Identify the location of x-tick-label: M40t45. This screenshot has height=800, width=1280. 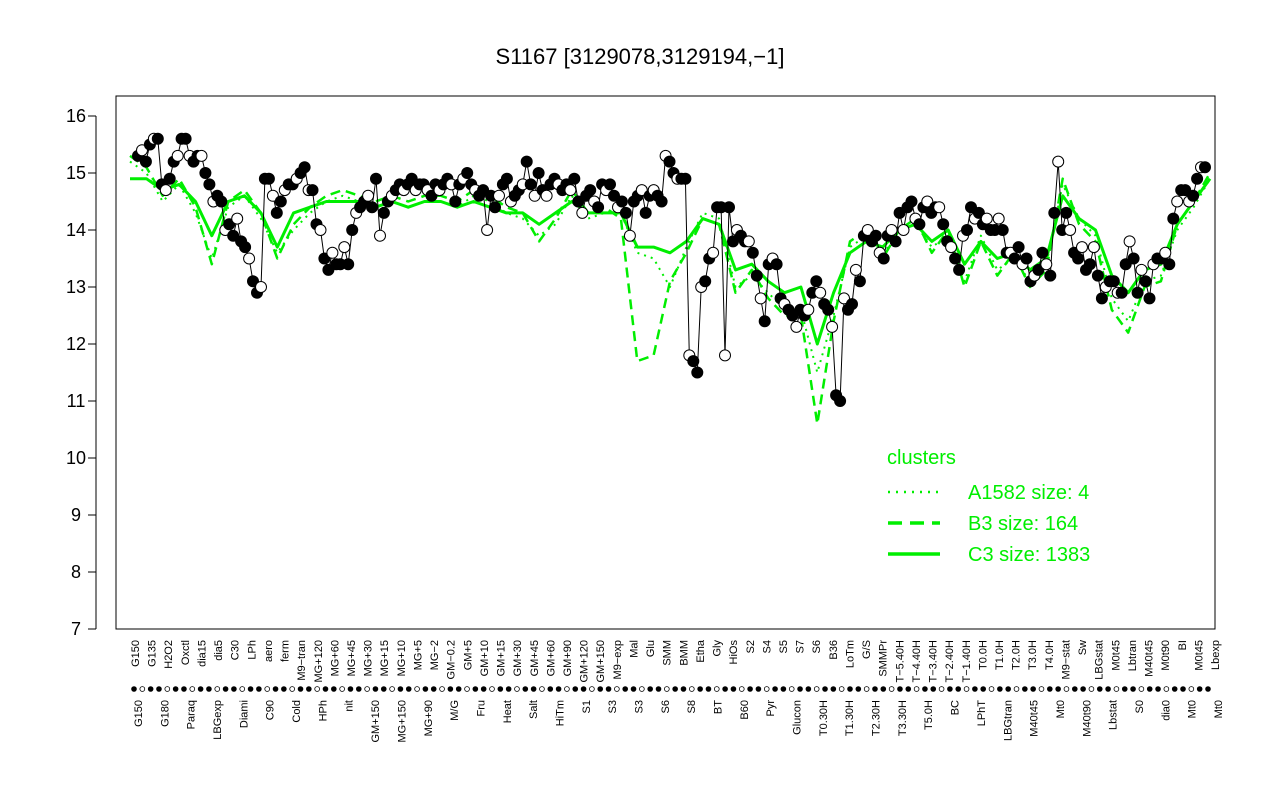
(1035, 718).